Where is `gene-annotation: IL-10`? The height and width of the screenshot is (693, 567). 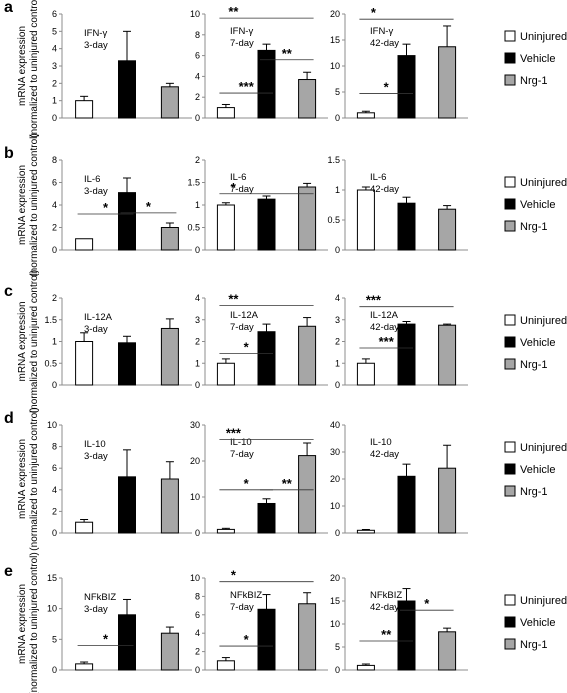 gene-annotation: IL-10 is located at coordinates (95, 444).